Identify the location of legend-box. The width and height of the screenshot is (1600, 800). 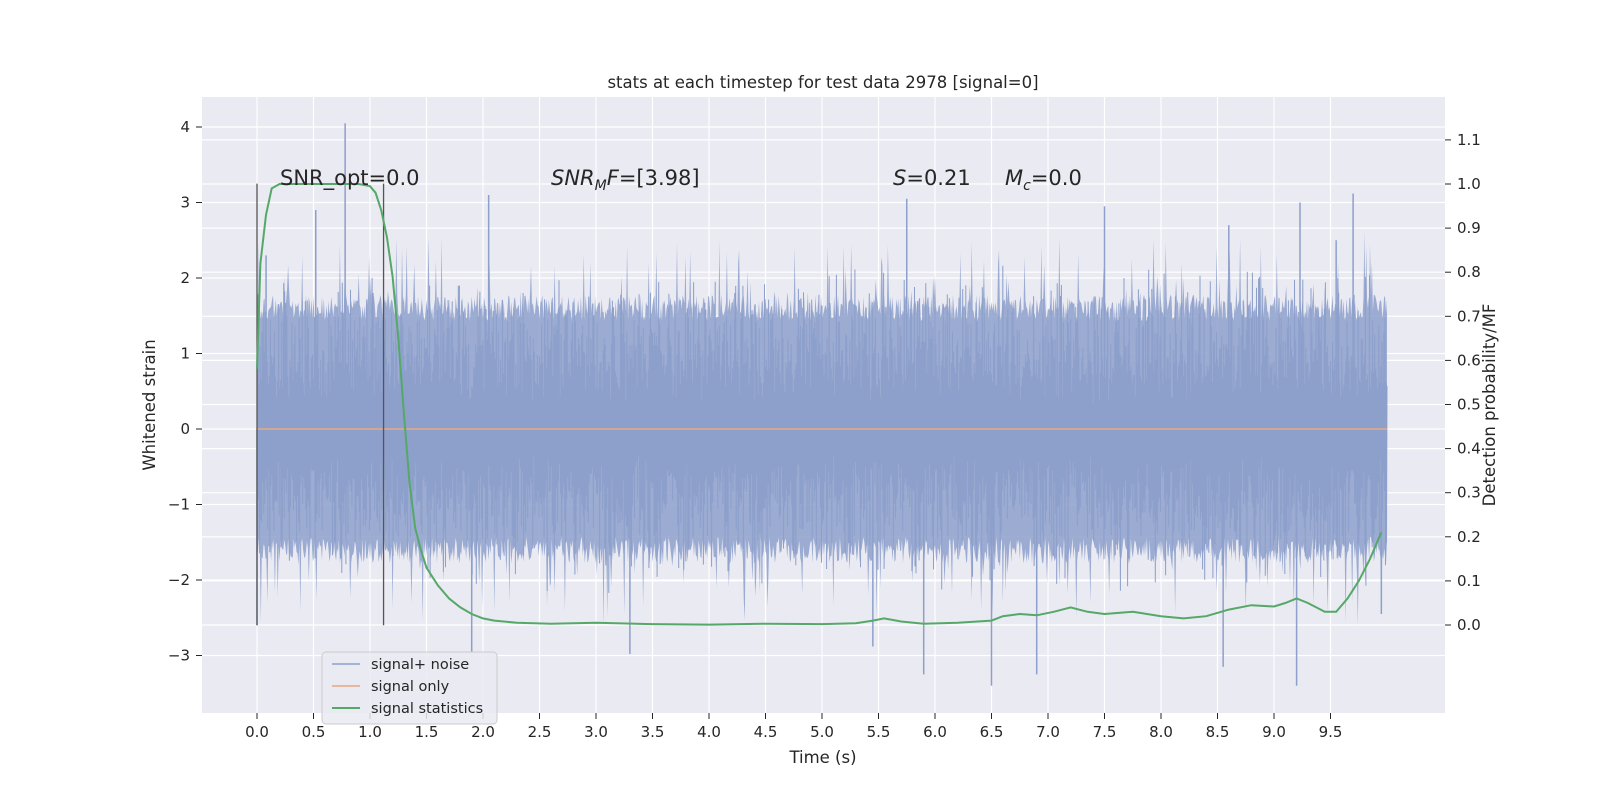
(409, 688).